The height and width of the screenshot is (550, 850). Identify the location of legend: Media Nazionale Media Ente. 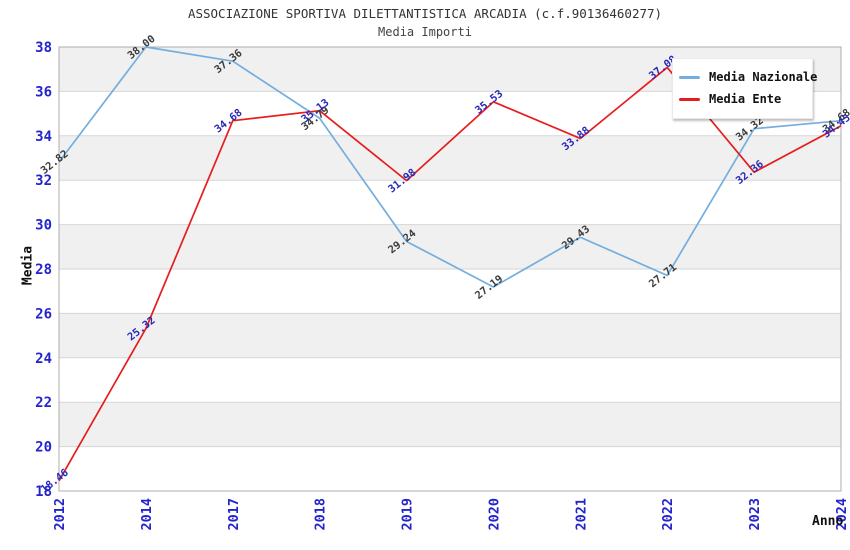
(744, 88).